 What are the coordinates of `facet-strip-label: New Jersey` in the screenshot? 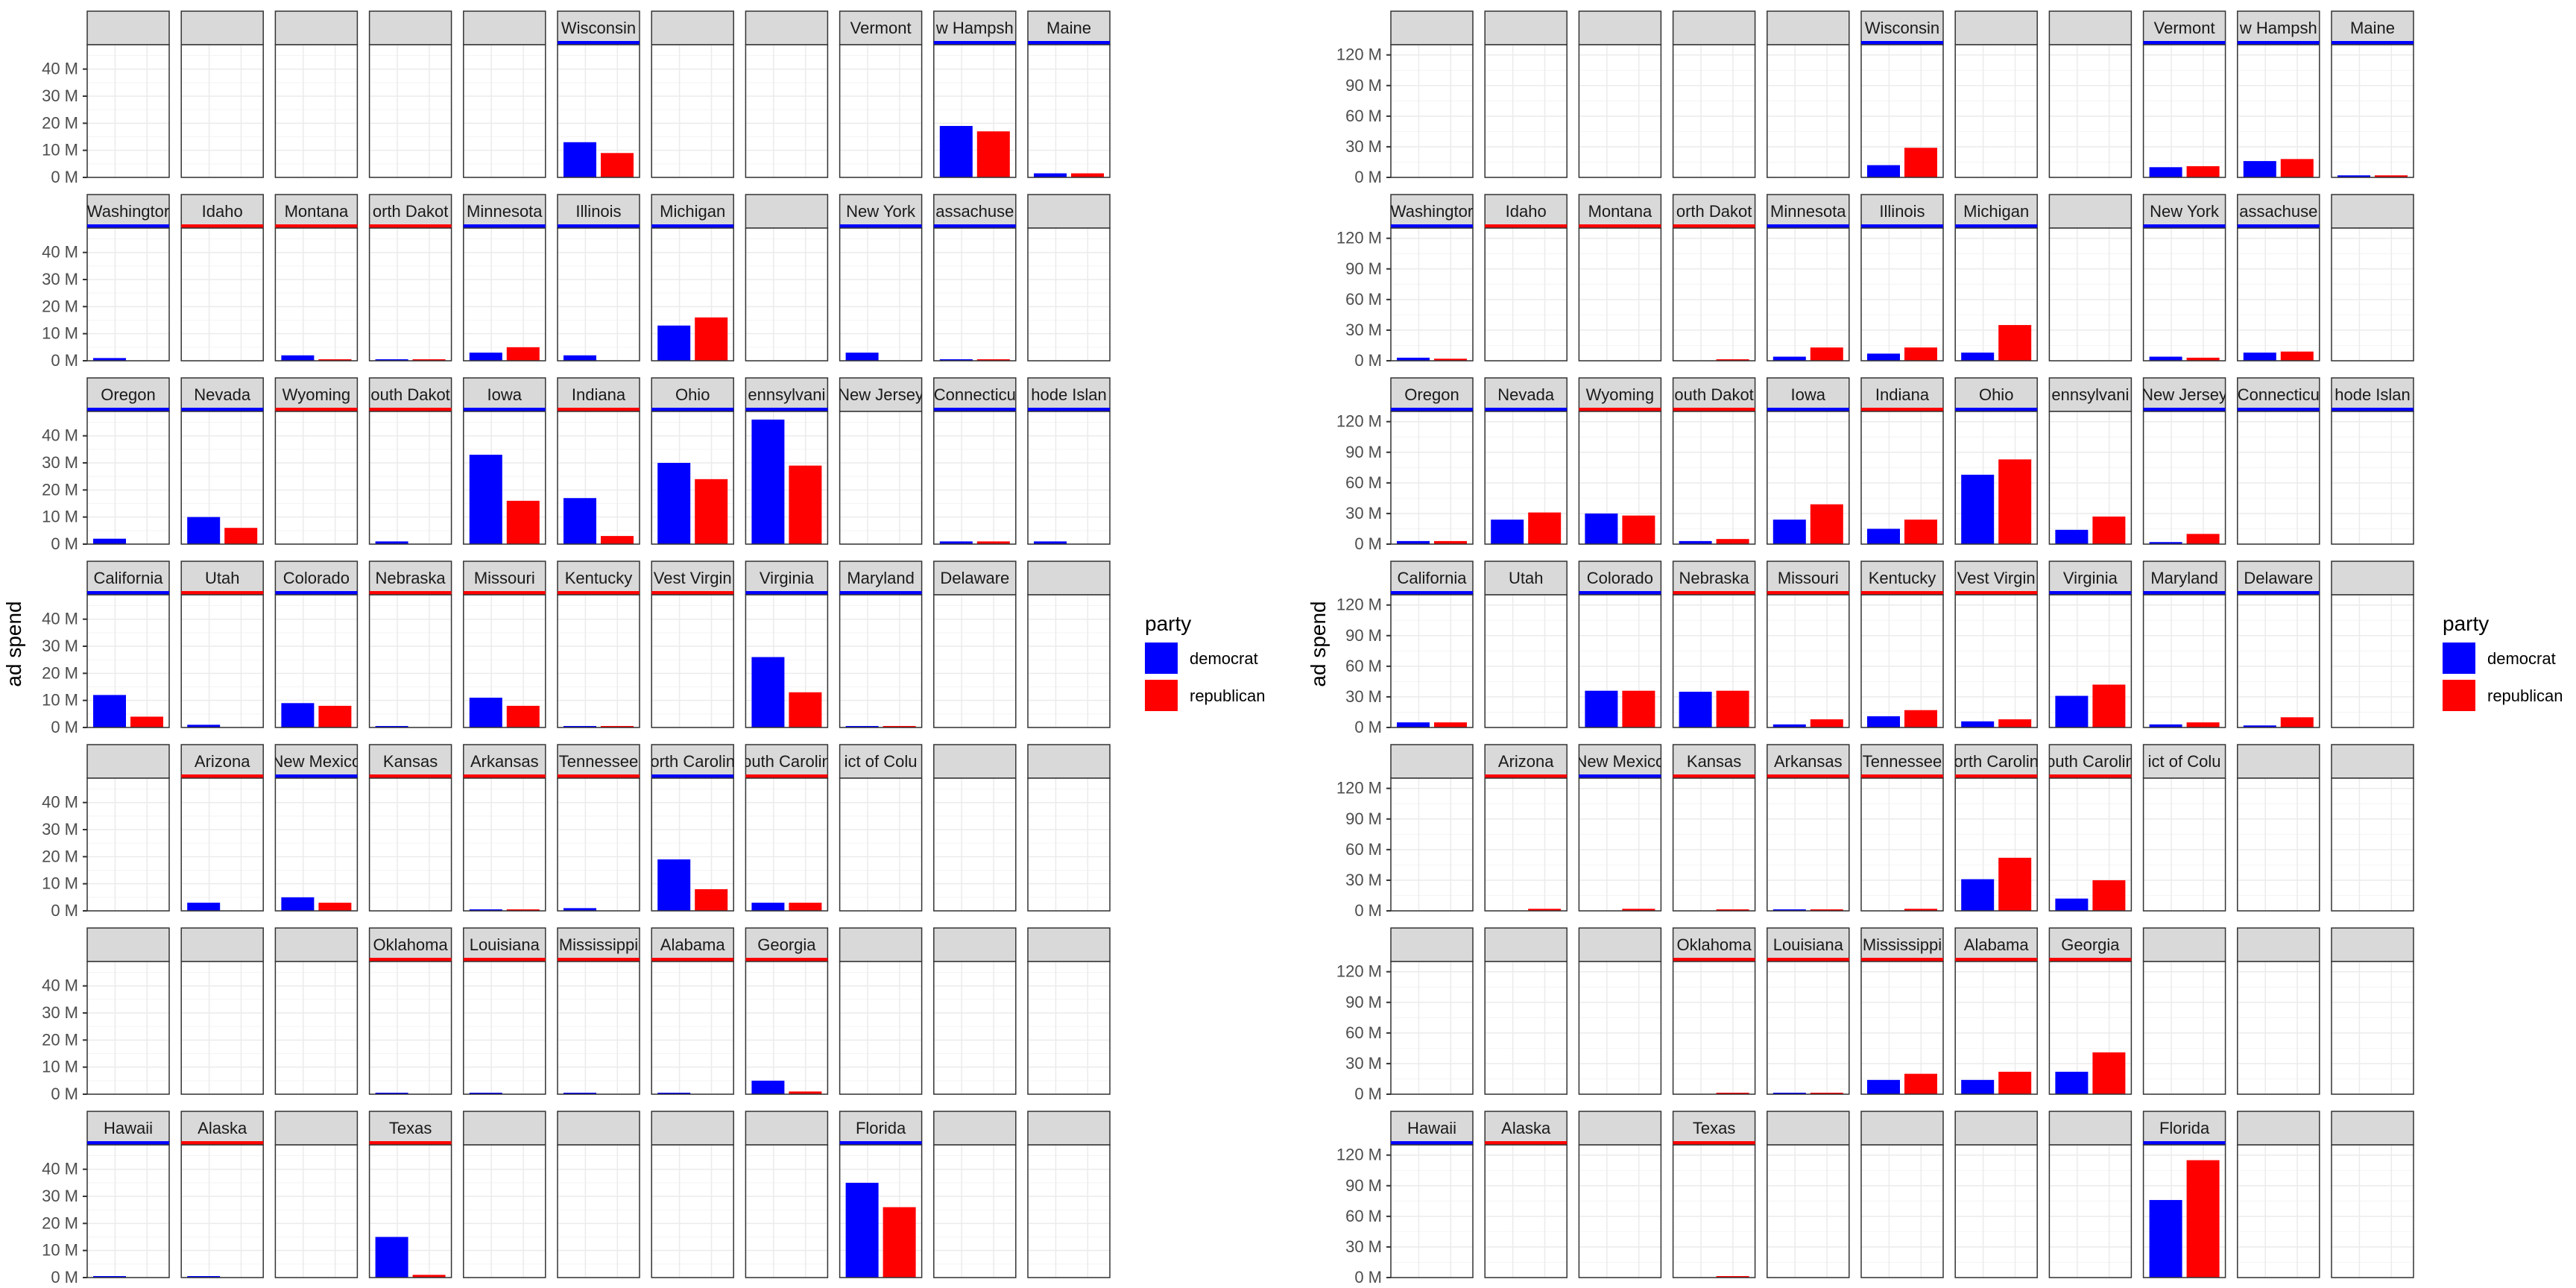 It's located at (881, 395).